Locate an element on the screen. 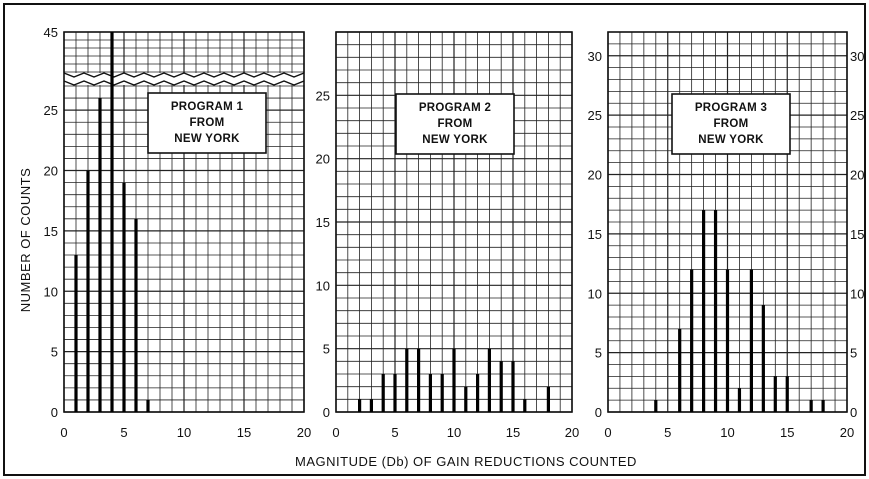 The height and width of the screenshot is (479, 869). bar-x1 is located at coordinates (76, 333).